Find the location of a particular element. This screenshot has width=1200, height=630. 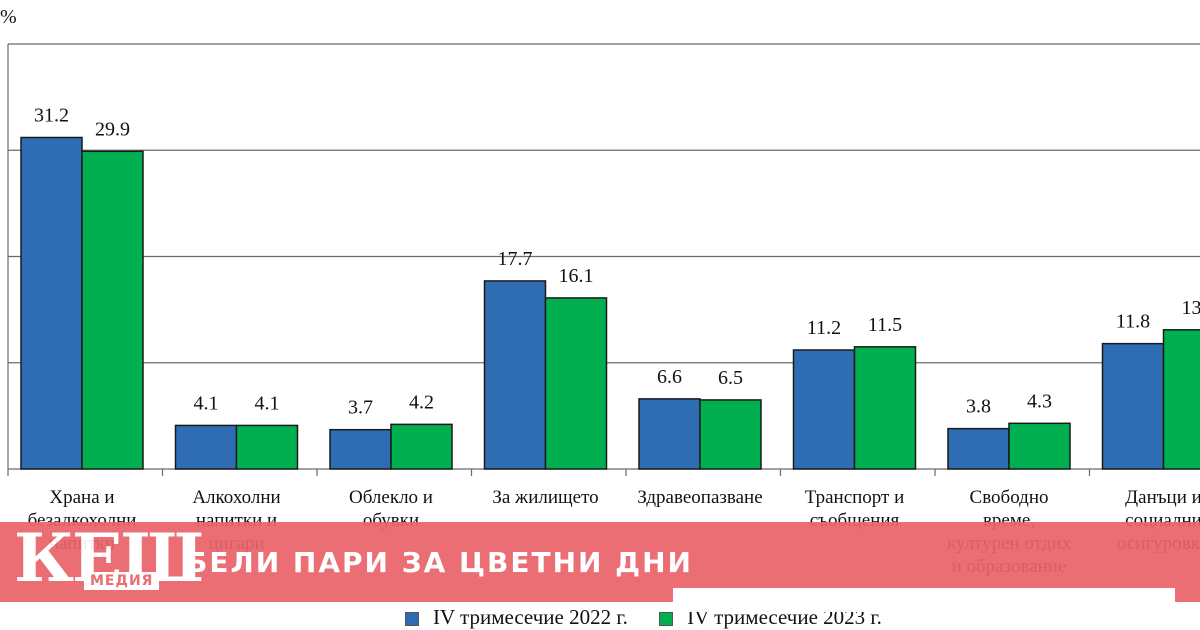

banner-slogan: БЕЛИ ПАРИ ЗА ЦВЕТНИ ДНИ is located at coordinates (439, 562).